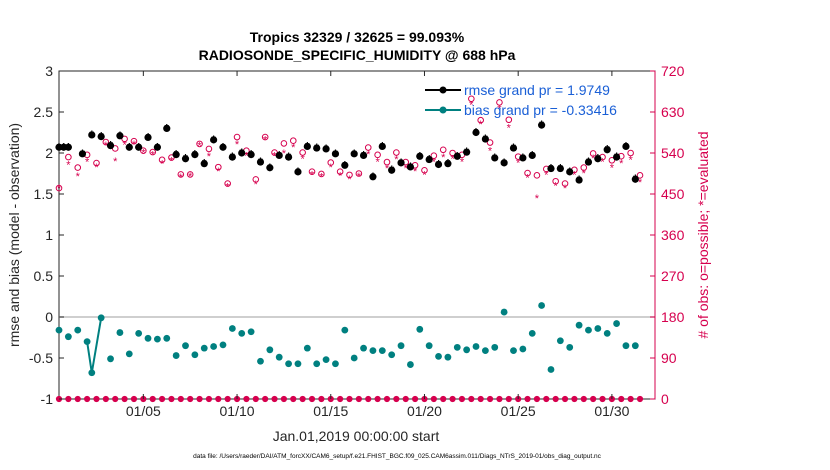 The image size is (830, 470). I want to click on y-left-tick-label: 2, so click(49, 153).